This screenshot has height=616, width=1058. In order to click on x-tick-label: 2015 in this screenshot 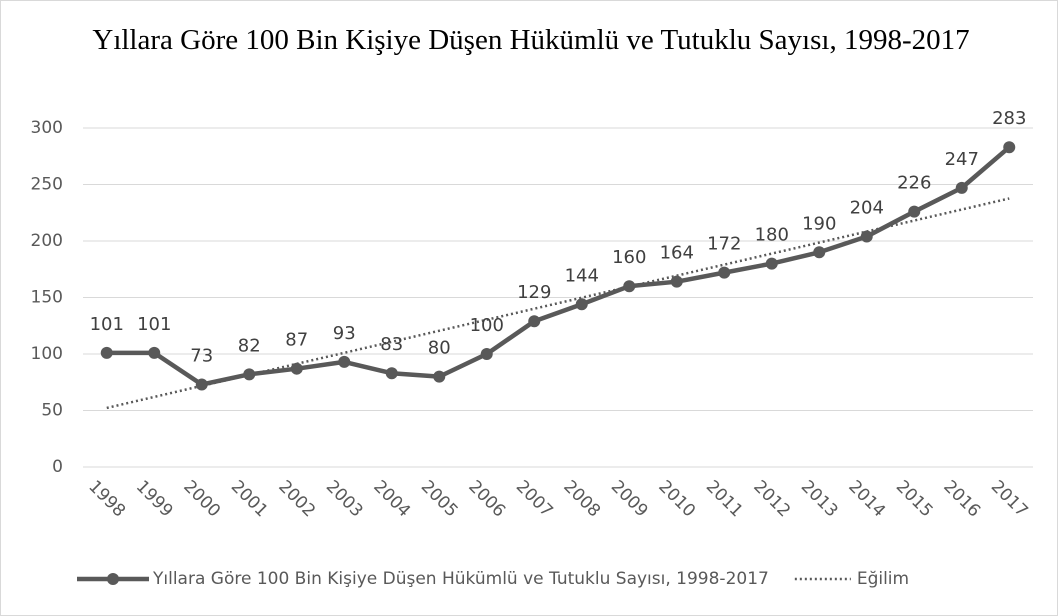, I will do `click(914, 499)`.